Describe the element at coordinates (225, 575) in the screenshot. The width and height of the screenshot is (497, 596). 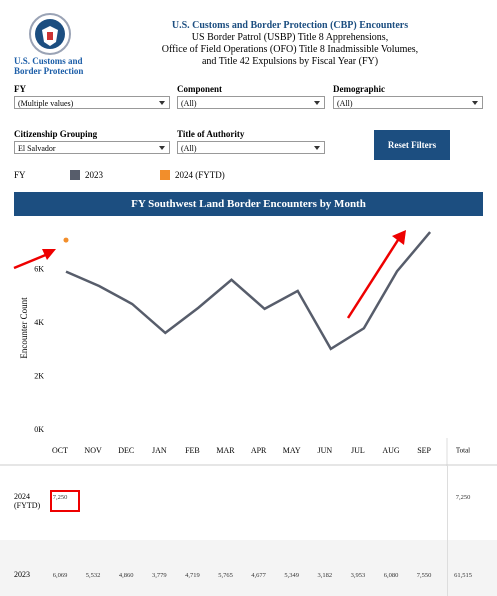
I see `table-cell: 5,765` at that location.